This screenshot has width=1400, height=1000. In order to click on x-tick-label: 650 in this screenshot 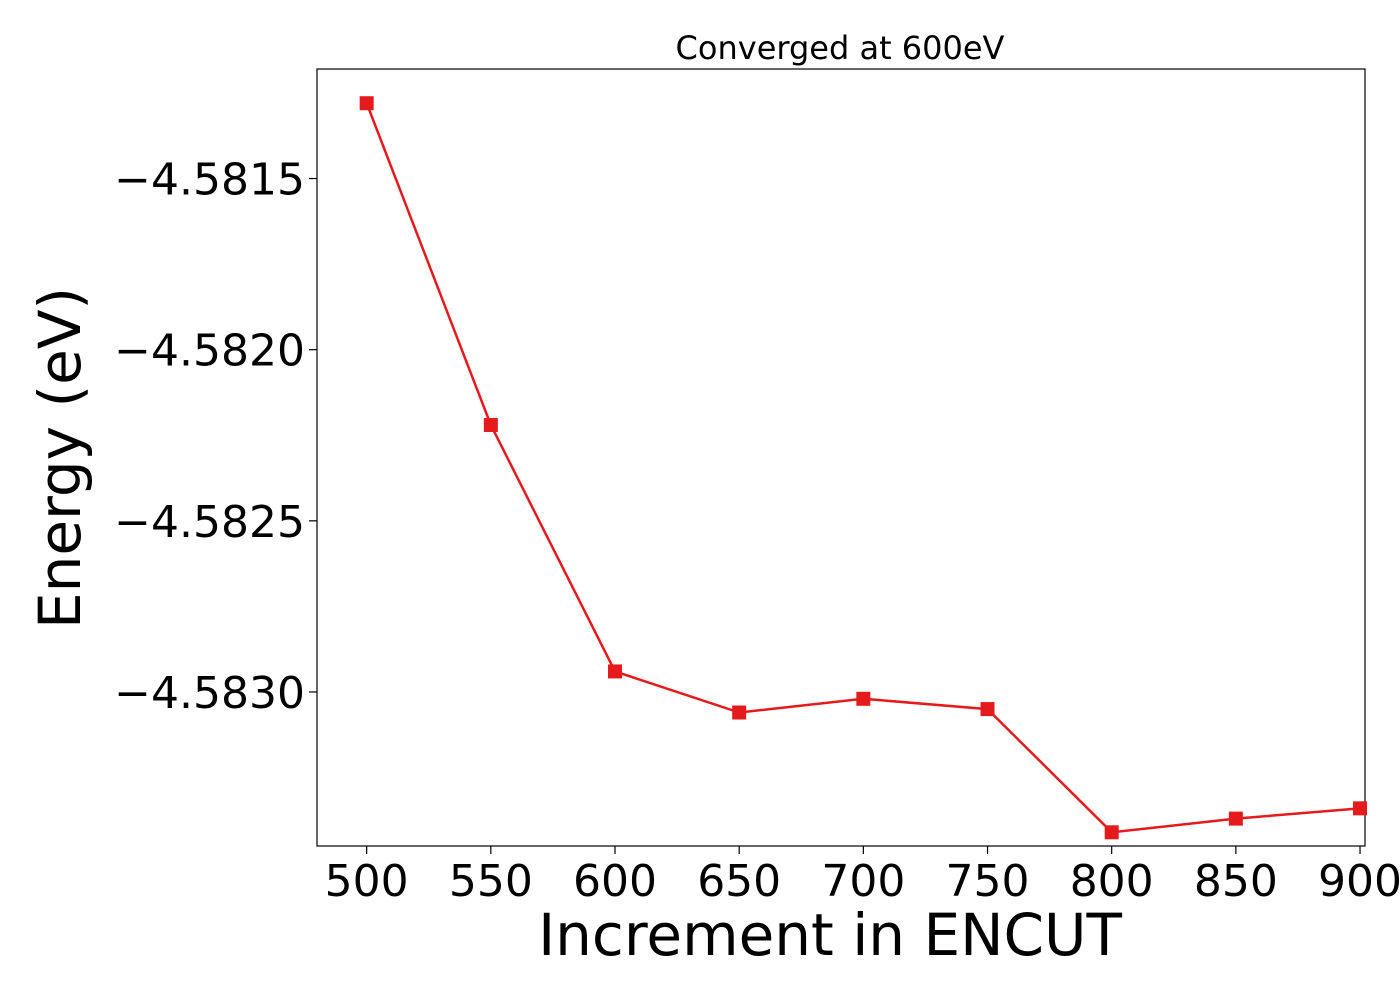, I will do `click(739, 881)`.